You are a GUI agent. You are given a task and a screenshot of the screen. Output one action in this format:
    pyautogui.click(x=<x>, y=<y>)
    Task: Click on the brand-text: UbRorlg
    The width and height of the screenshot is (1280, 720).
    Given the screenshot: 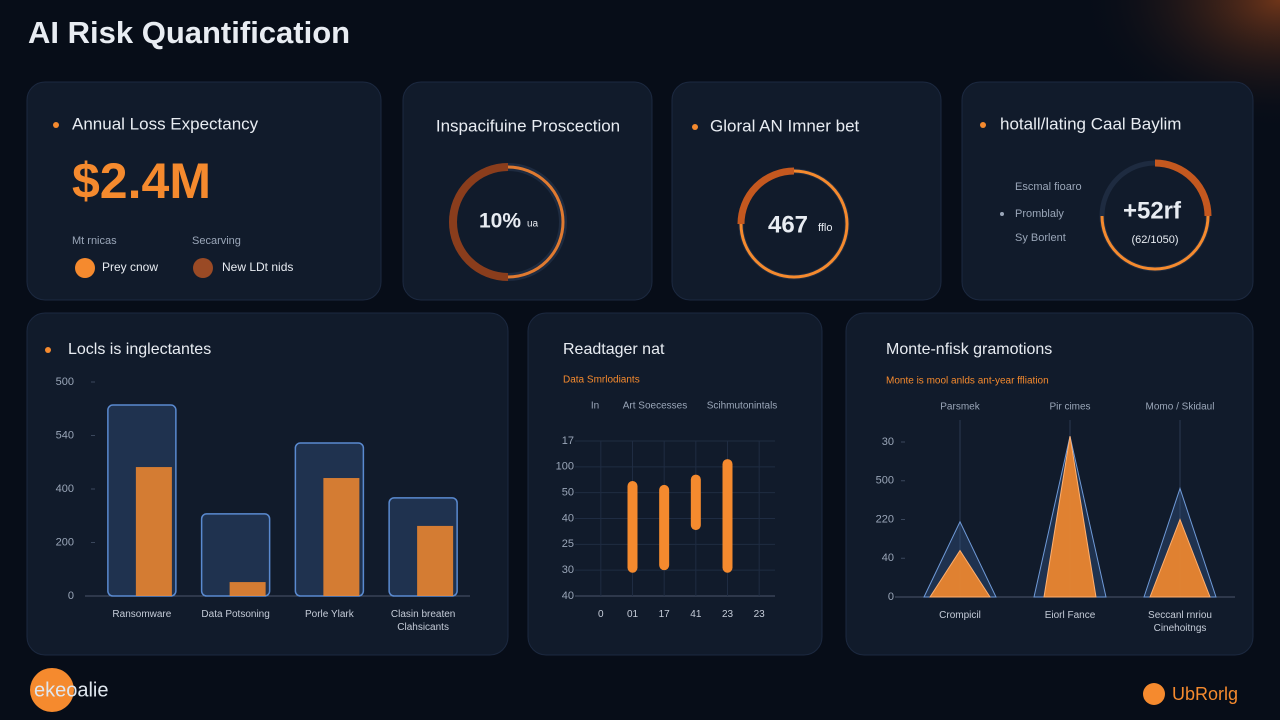 What is the action you would take?
    pyautogui.click(x=1205, y=694)
    